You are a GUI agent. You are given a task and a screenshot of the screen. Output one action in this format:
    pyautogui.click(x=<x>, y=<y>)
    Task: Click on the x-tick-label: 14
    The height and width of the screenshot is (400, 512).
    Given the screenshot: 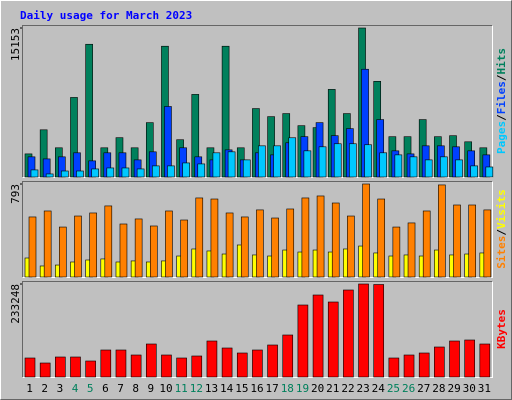 What is the action you would take?
    pyautogui.click(x=227, y=388)
    